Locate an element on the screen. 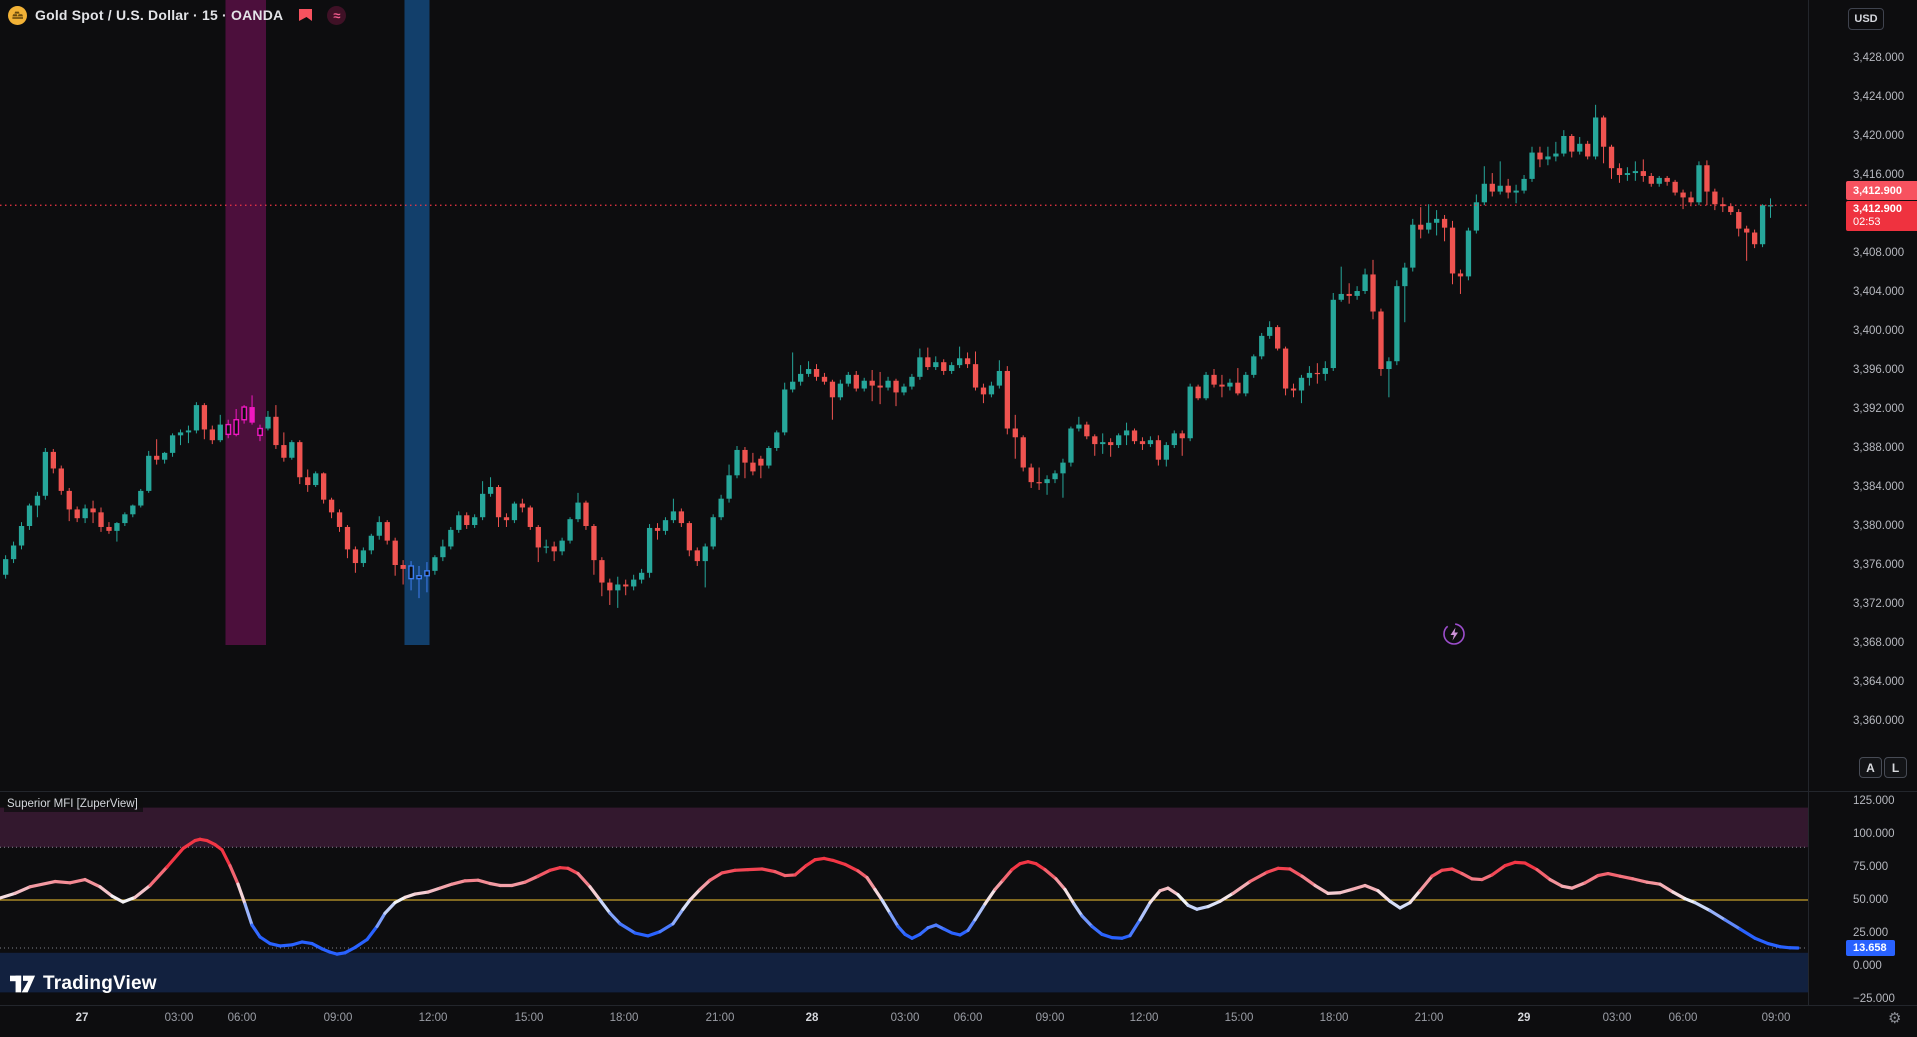 The width and height of the screenshot is (1917, 1037). symbol-header: Gold Spot / U.S. Dollar · 15 · OANDA ≈ is located at coordinates (177, 15).